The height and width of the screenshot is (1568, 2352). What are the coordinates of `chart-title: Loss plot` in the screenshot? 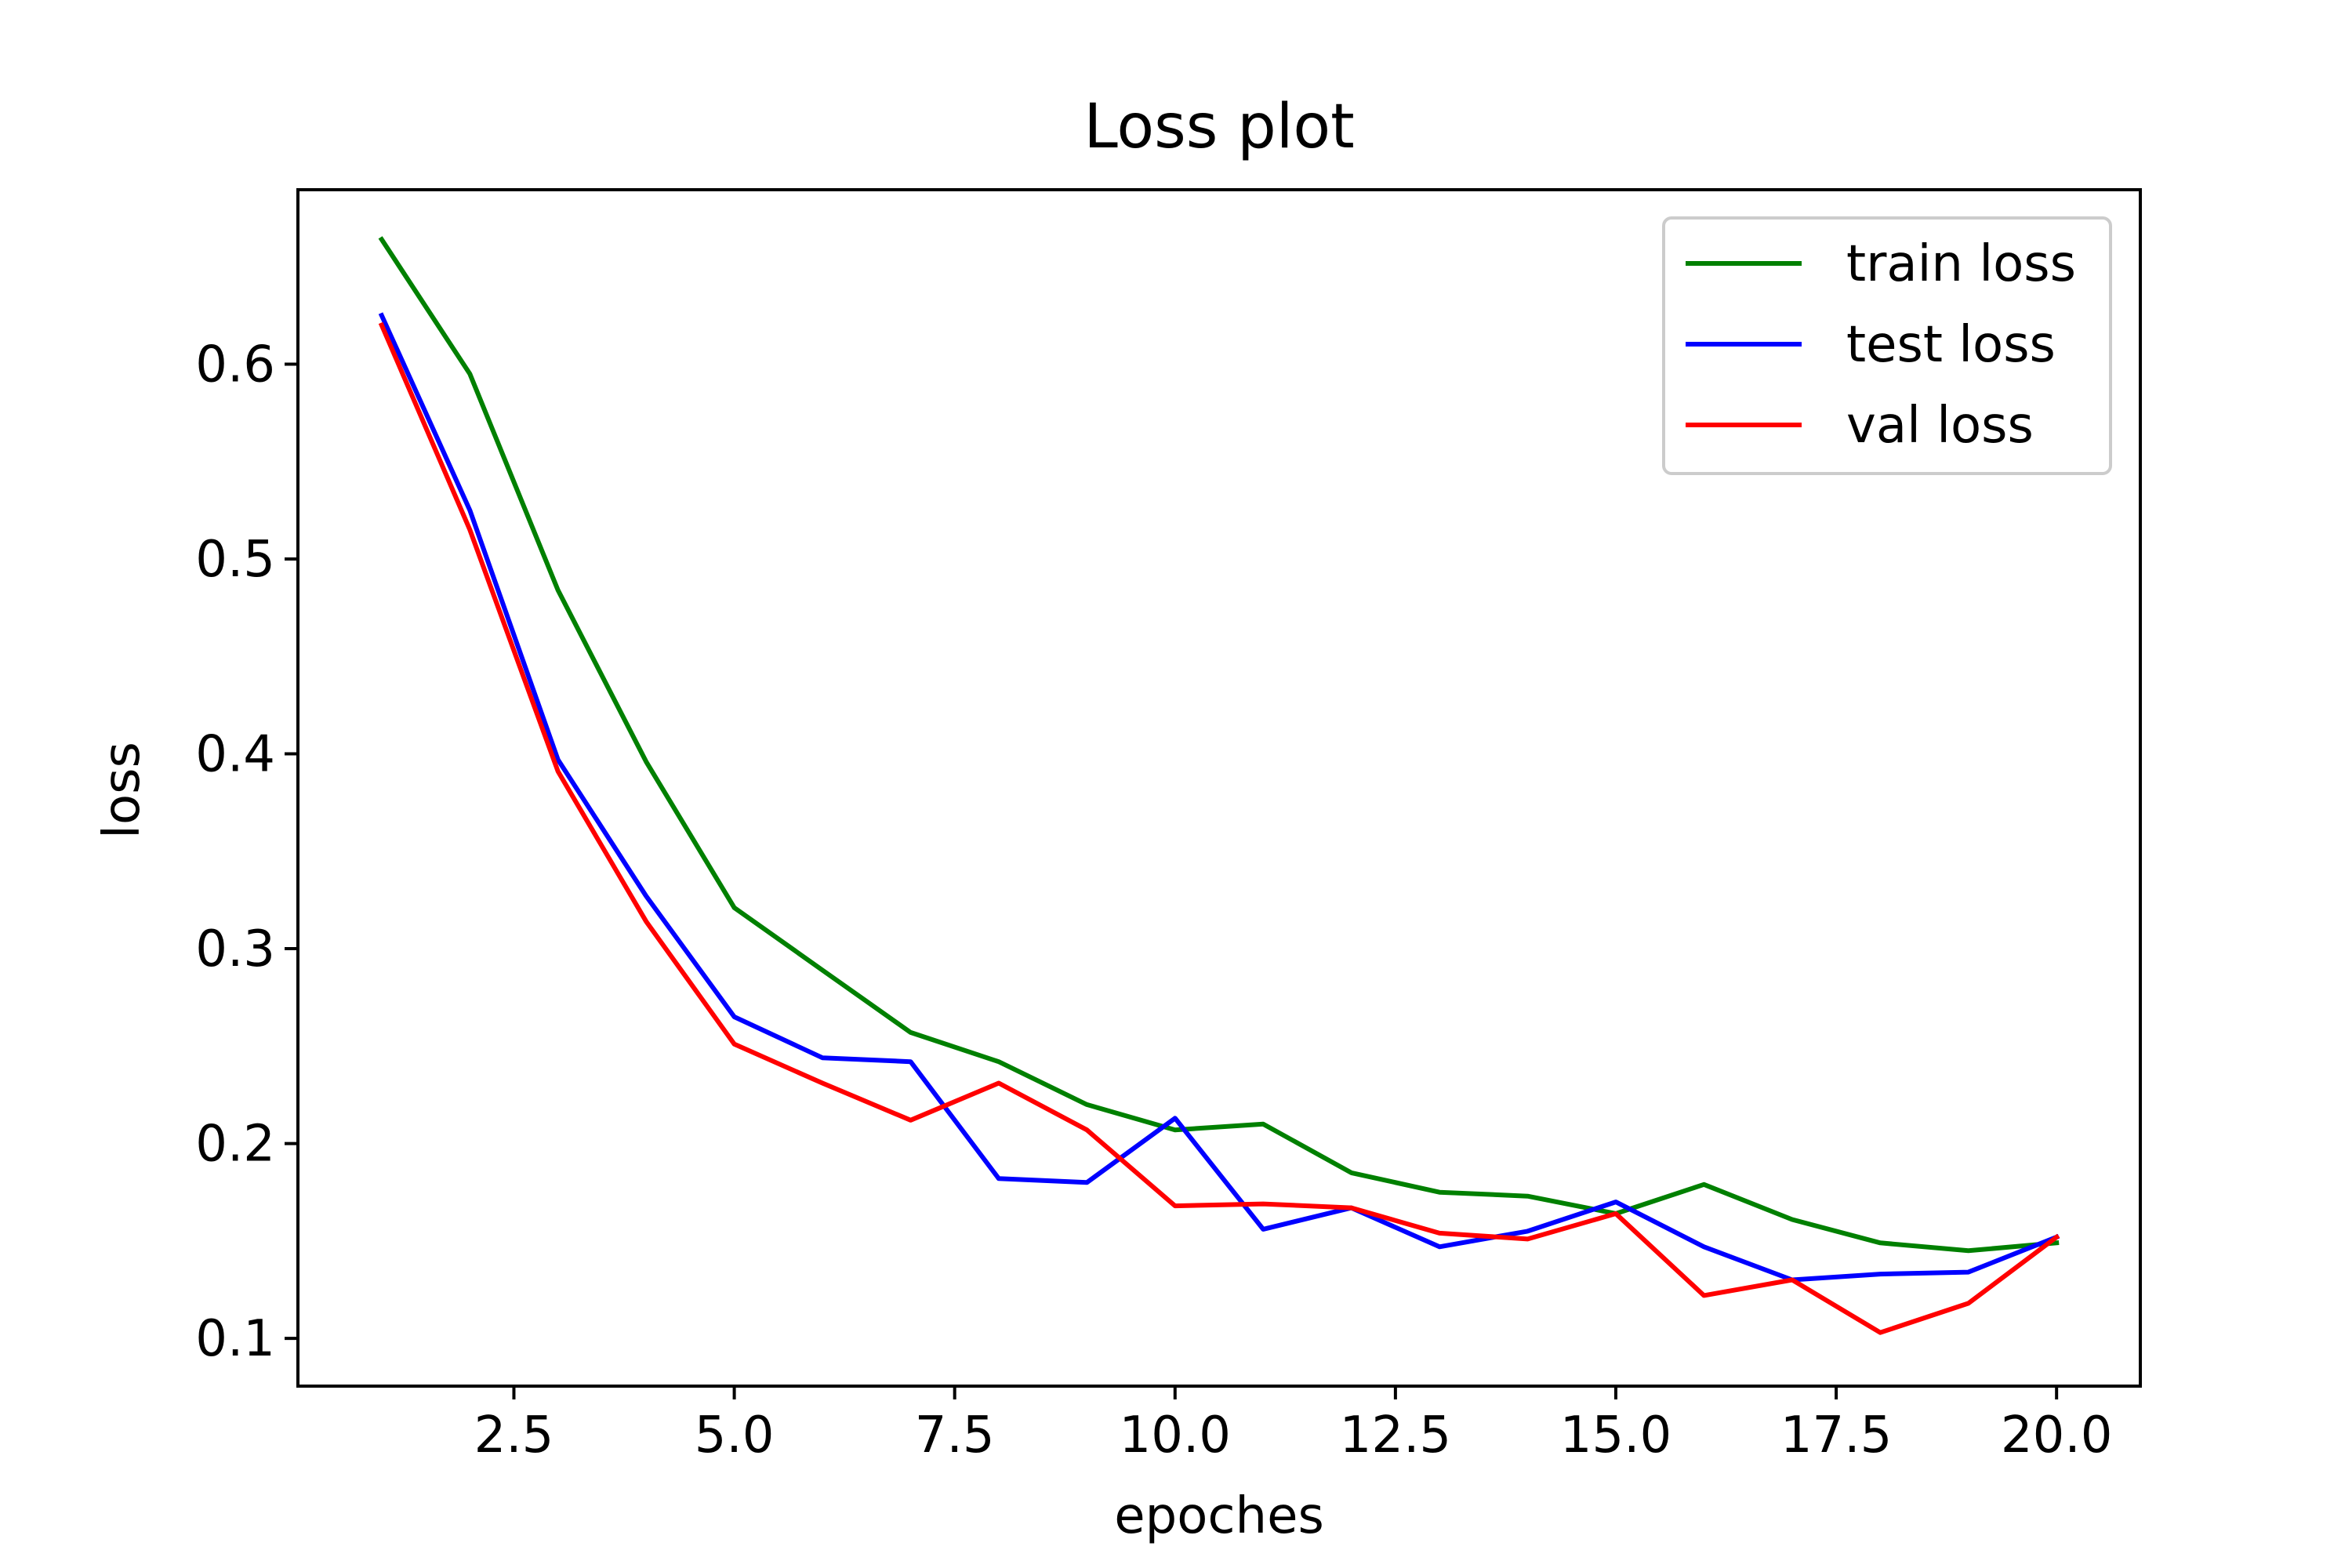 It's located at (1218, 127).